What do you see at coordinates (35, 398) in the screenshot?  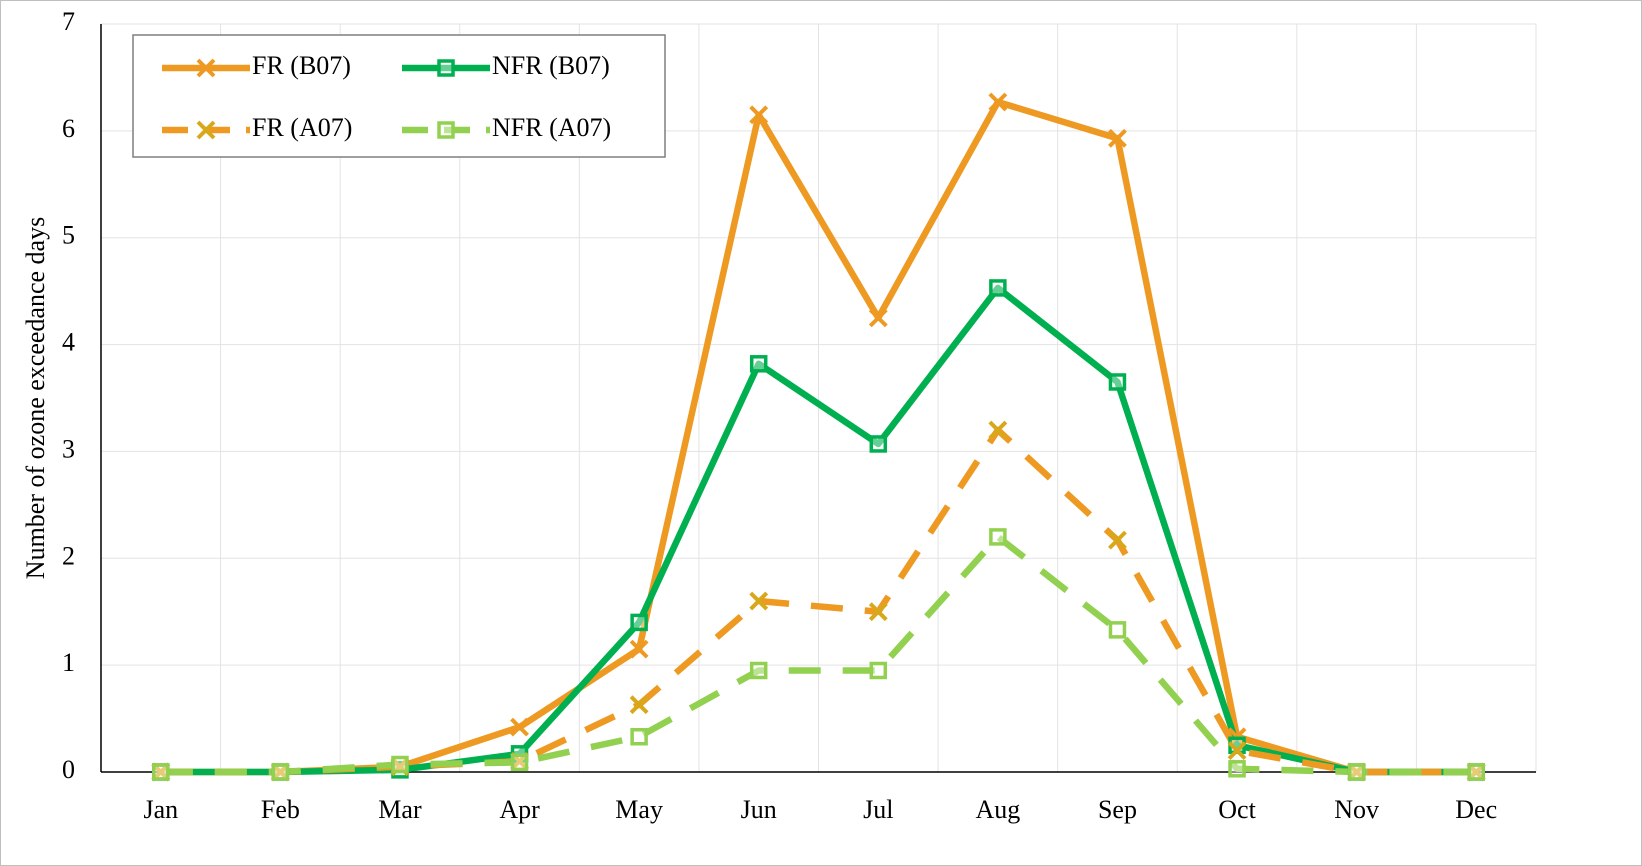 I see `y-axis-label: Number of ozone exceedance days` at bounding box center [35, 398].